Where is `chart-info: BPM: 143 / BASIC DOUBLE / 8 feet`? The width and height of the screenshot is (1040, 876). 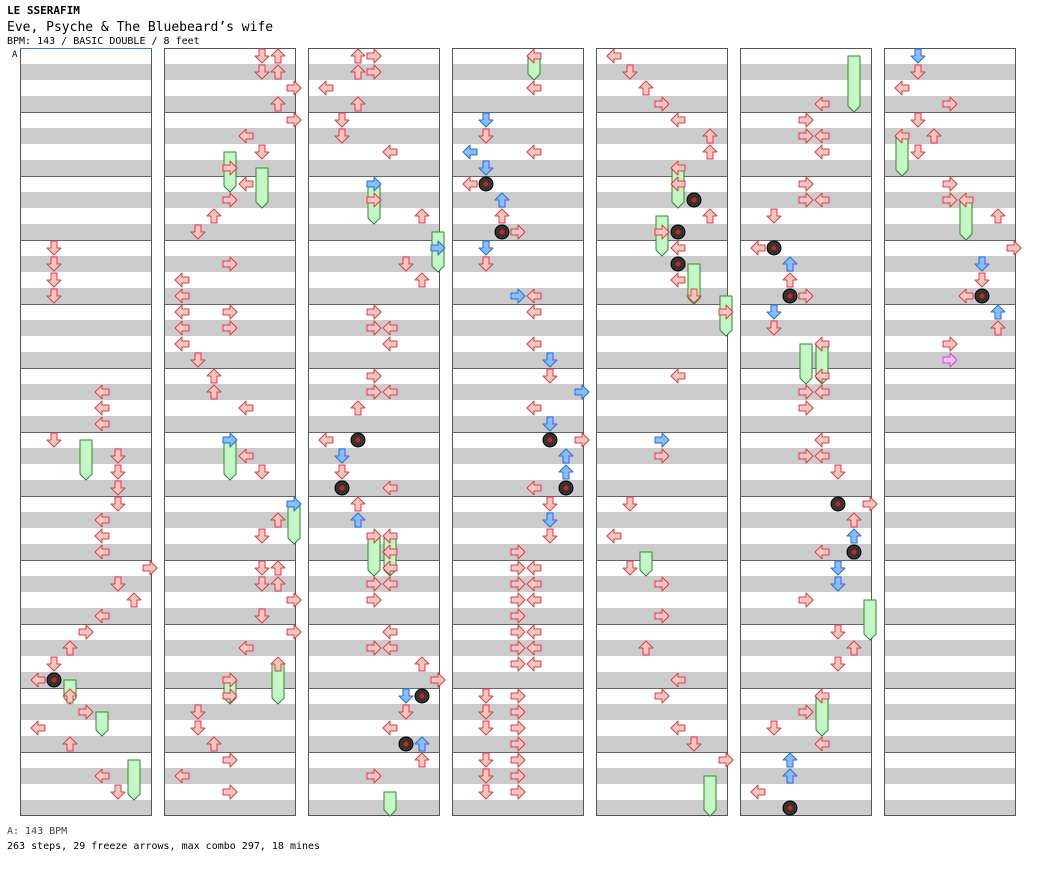
chart-info: BPM: 143 / BASIC DOUBLE / 8 feet is located at coordinates (103, 41).